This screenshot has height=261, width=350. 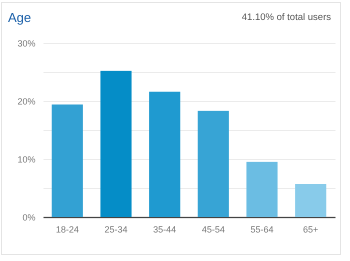 I want to click on x-tick-label: 18-24, so click(x=67, y=229).